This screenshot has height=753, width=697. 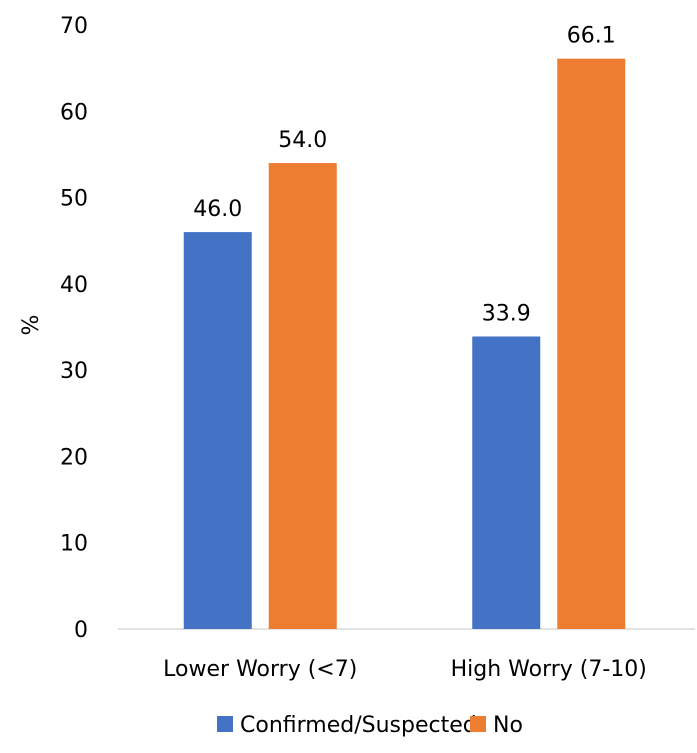 I want to click on y-tick-label: 50, so click(x=74, y=199).